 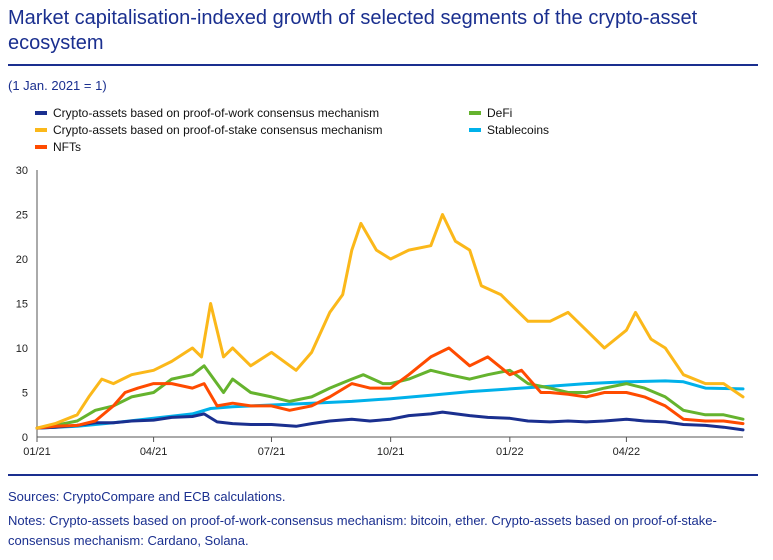 What do you see at coordinates (383, 475) in the screenshot?
I see `footer-rule` at bounding box center [383, 475].